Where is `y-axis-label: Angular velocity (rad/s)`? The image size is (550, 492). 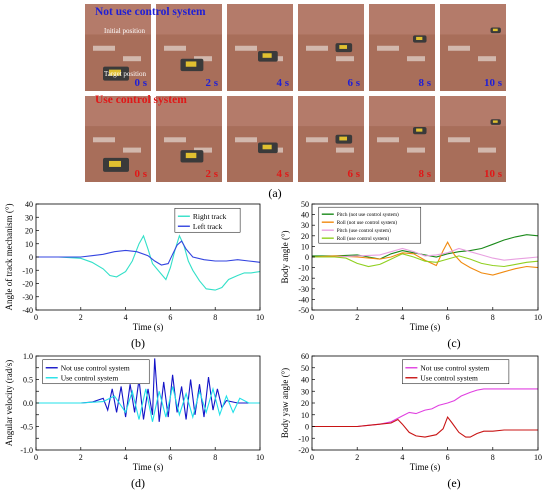 y-axis-label: Angular velocity (rad/s) is located at coordinates (9, 403).